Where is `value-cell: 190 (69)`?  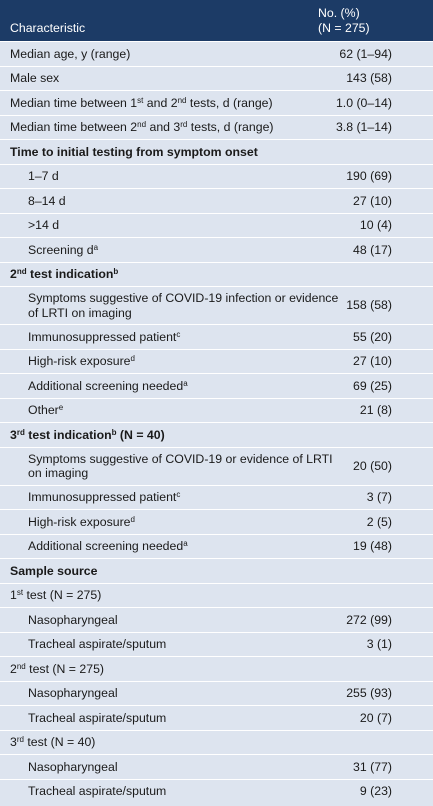 value-cell: 190 (69) is located at coordinates (369, 176).